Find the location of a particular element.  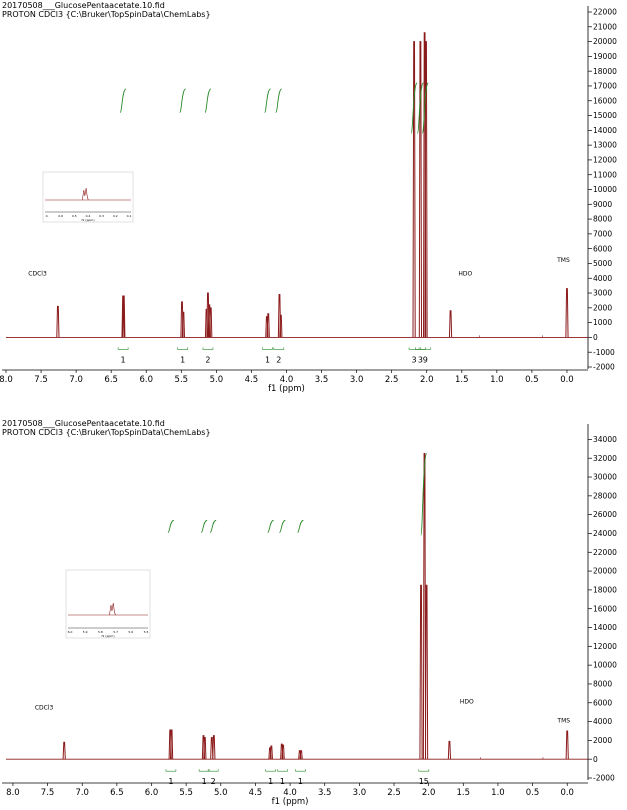

inset-tick-label: 5.6 is located at coordinates (130, 632).